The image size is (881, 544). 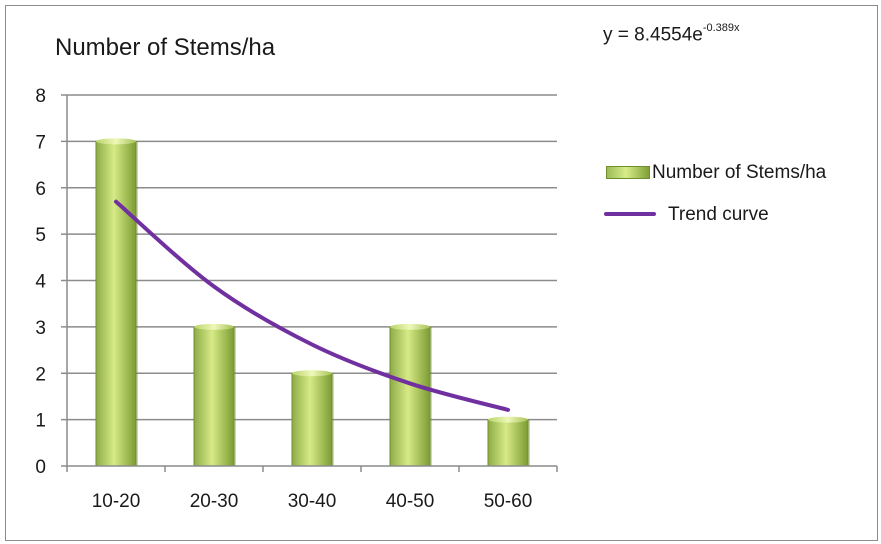 I want to click on y-tick-label: 0, so click(x=40, y=467).